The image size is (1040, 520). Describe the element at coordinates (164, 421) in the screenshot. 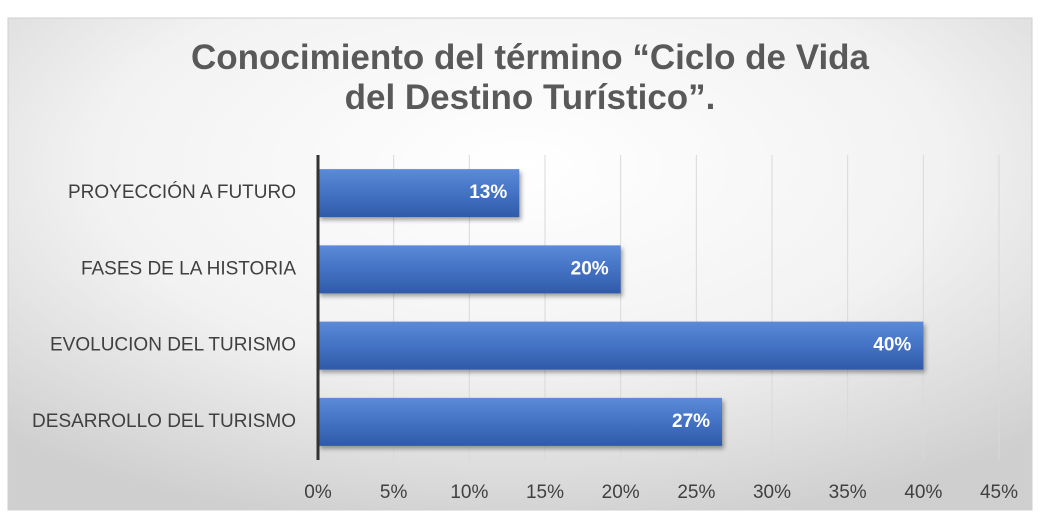

I see `category-label: DESARROLLO DEL TURISMO` at that location.